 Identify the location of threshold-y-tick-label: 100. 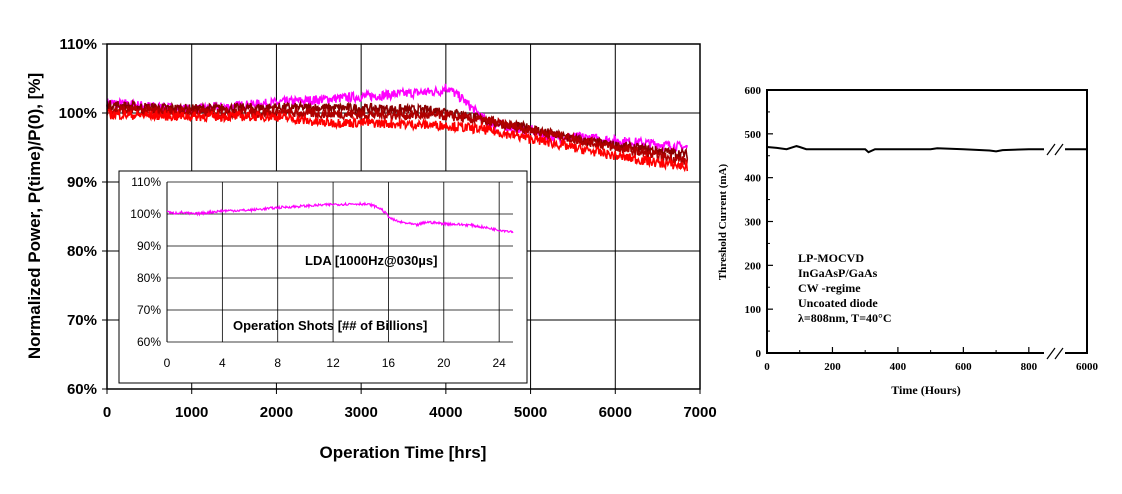
(753, 310).